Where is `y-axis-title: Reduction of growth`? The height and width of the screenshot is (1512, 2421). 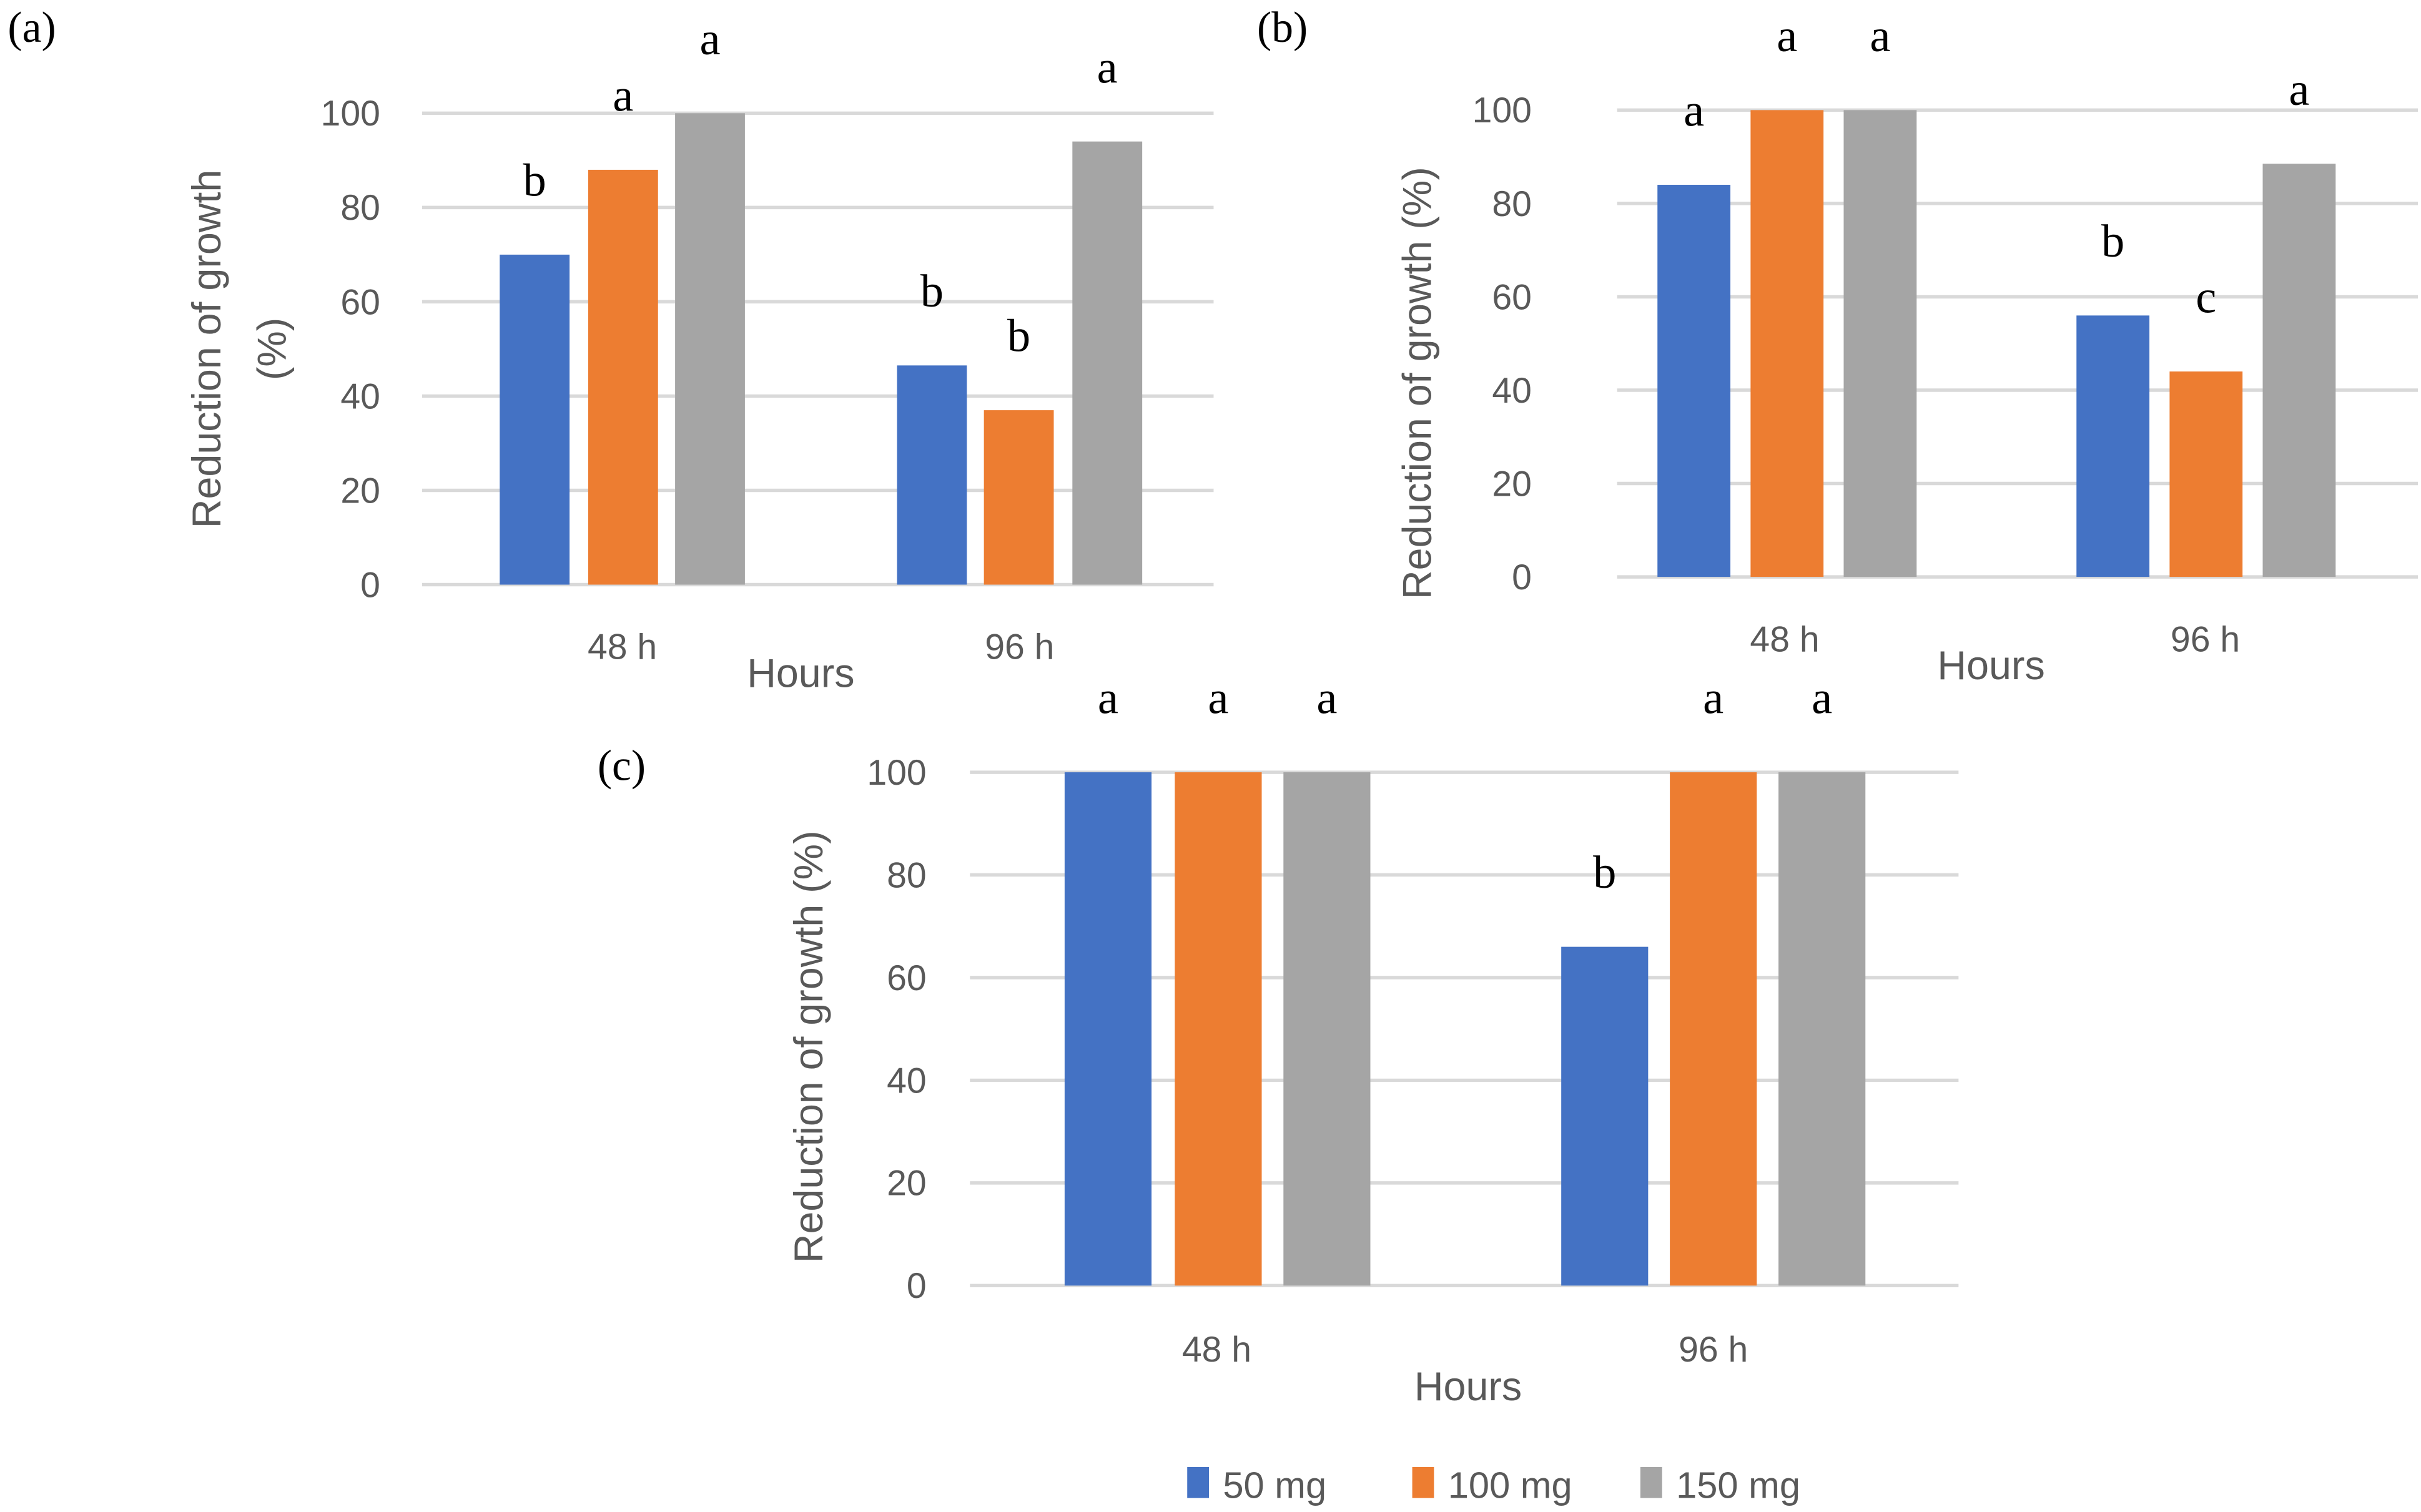 y-axis-title: Reduction of growth is located at coordinates (206, 349).